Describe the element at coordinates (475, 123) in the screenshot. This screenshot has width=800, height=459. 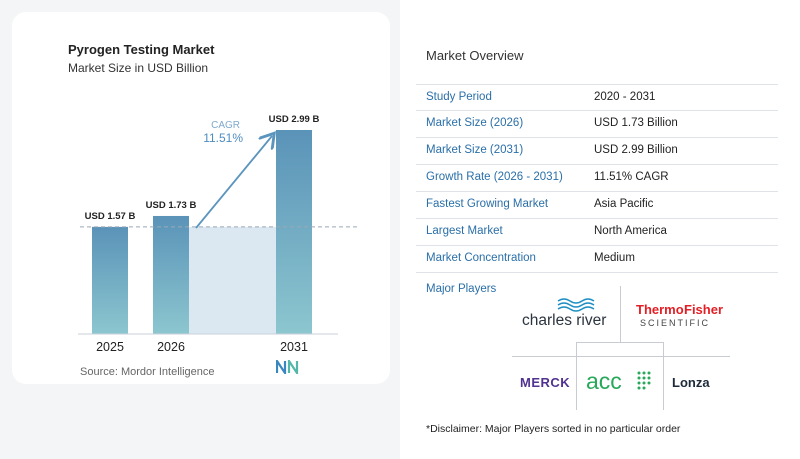
I see `overview-key: Market Size (2026)` at that location.